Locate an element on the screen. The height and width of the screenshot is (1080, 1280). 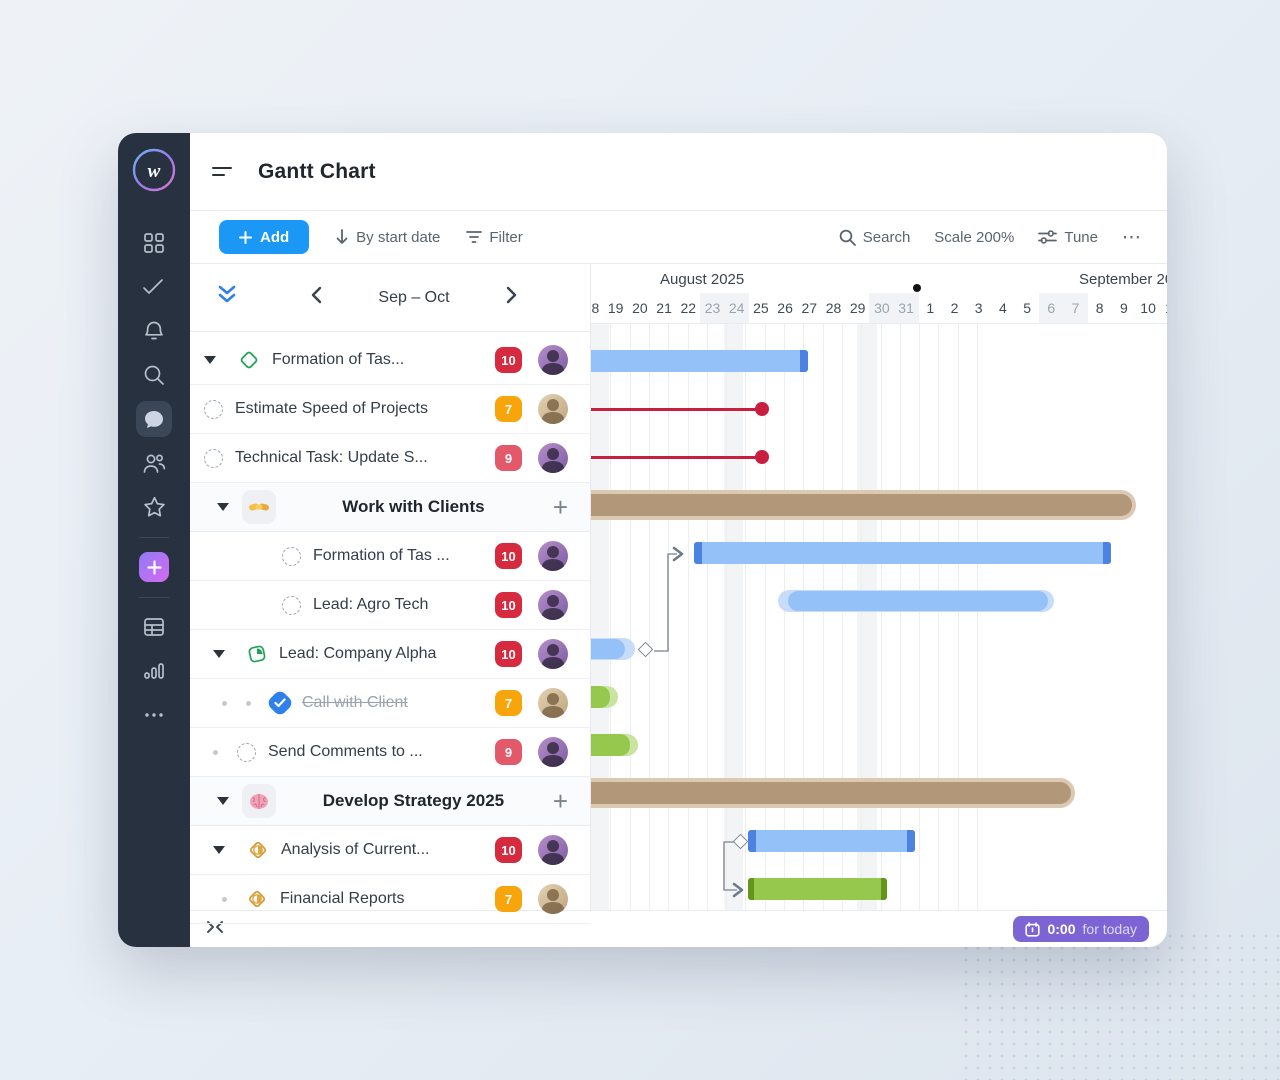
sidebar-item-search is located at coordinates (154, 375).